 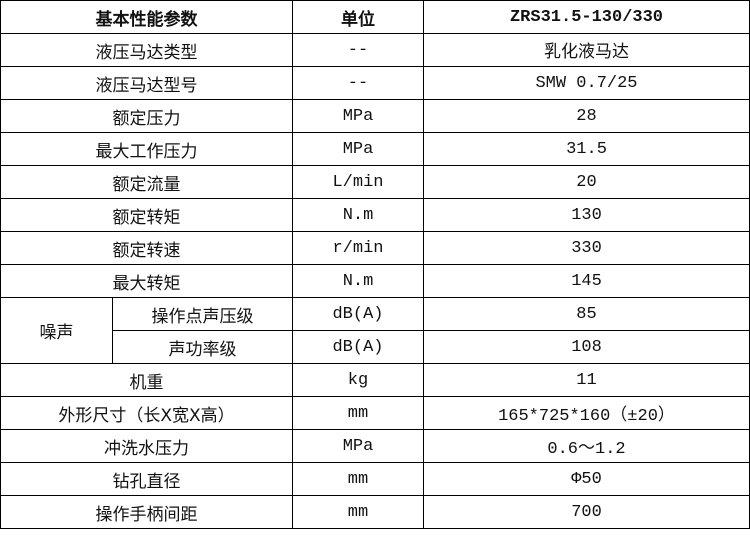 What do you see at coordinates (358, 248) in the screenshot?
I see `param-unit: r/min` at bounding box center [358, 248].